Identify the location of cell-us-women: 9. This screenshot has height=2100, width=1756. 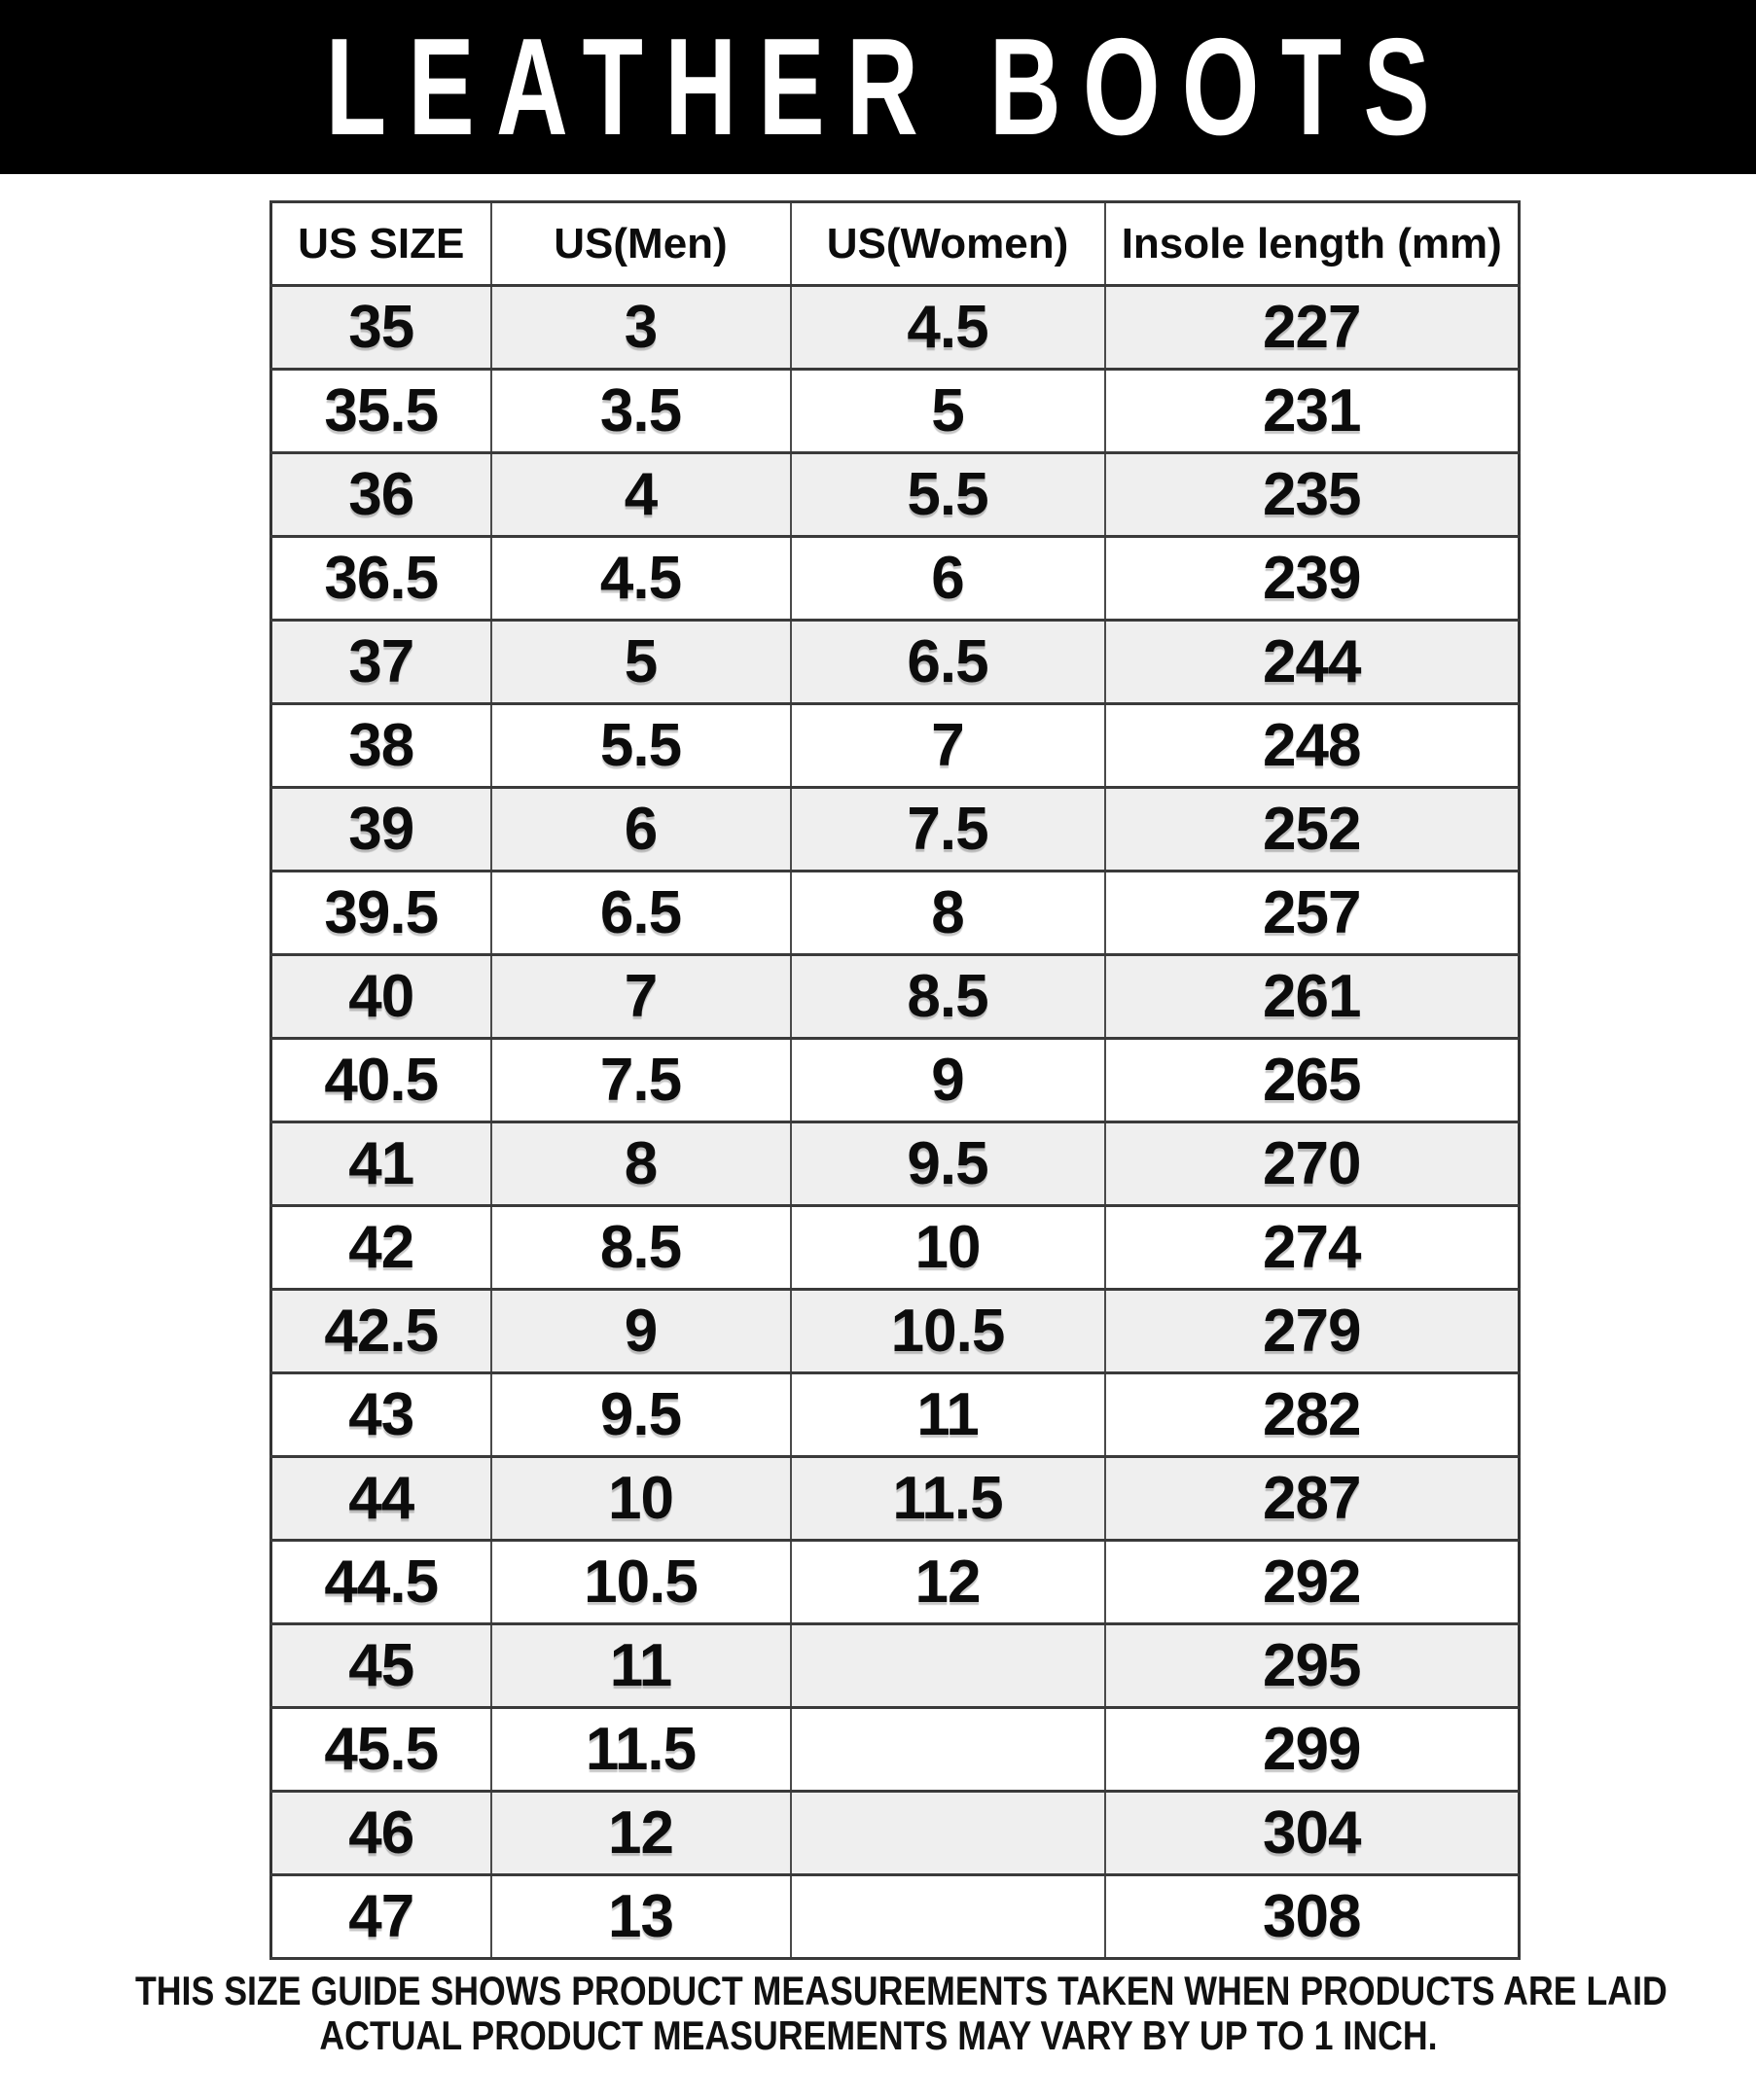
(947, 1080).